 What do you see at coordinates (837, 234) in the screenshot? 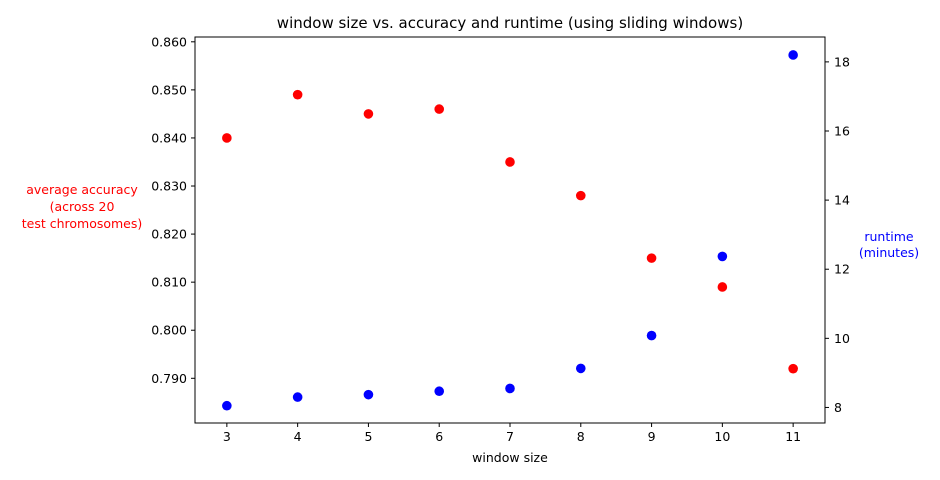
I see `y-axis-right: 8 10 12 14 16 18` at bounding box center [837, 234].